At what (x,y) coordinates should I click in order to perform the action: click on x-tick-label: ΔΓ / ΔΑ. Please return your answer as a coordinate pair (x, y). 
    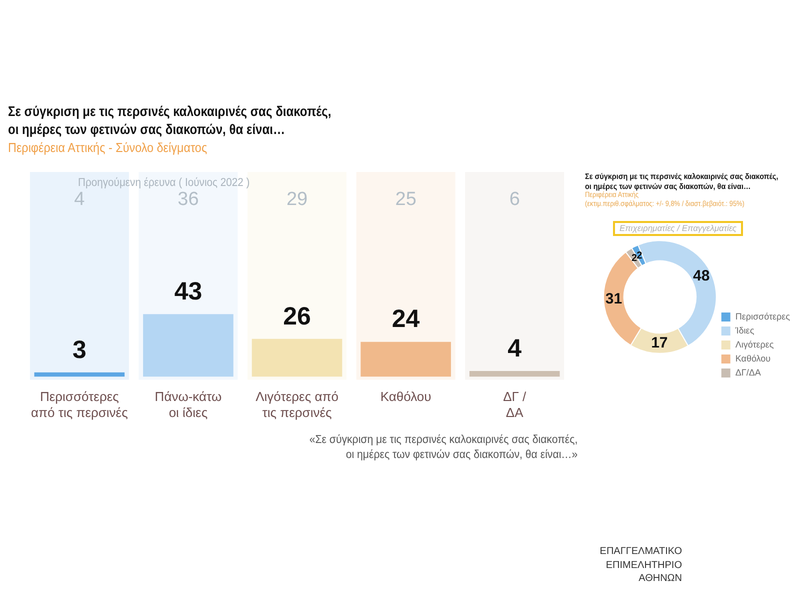
    Looking at the image, I should click on (515, 404).